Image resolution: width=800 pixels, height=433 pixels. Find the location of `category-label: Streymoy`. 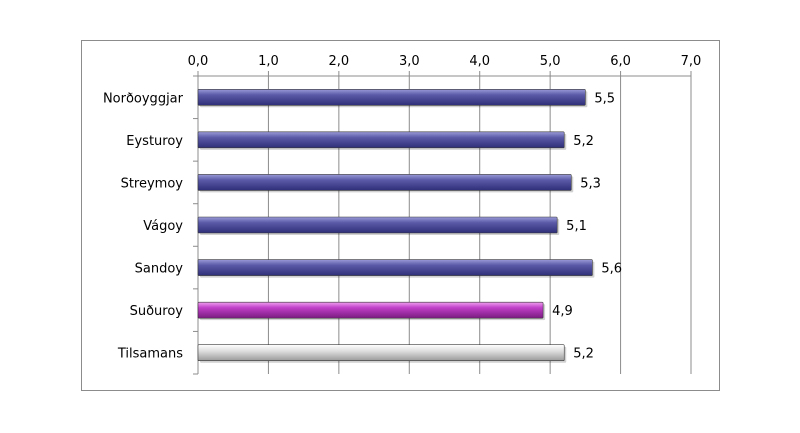

category-label: Streymoy is located at coordinates (152, 183).